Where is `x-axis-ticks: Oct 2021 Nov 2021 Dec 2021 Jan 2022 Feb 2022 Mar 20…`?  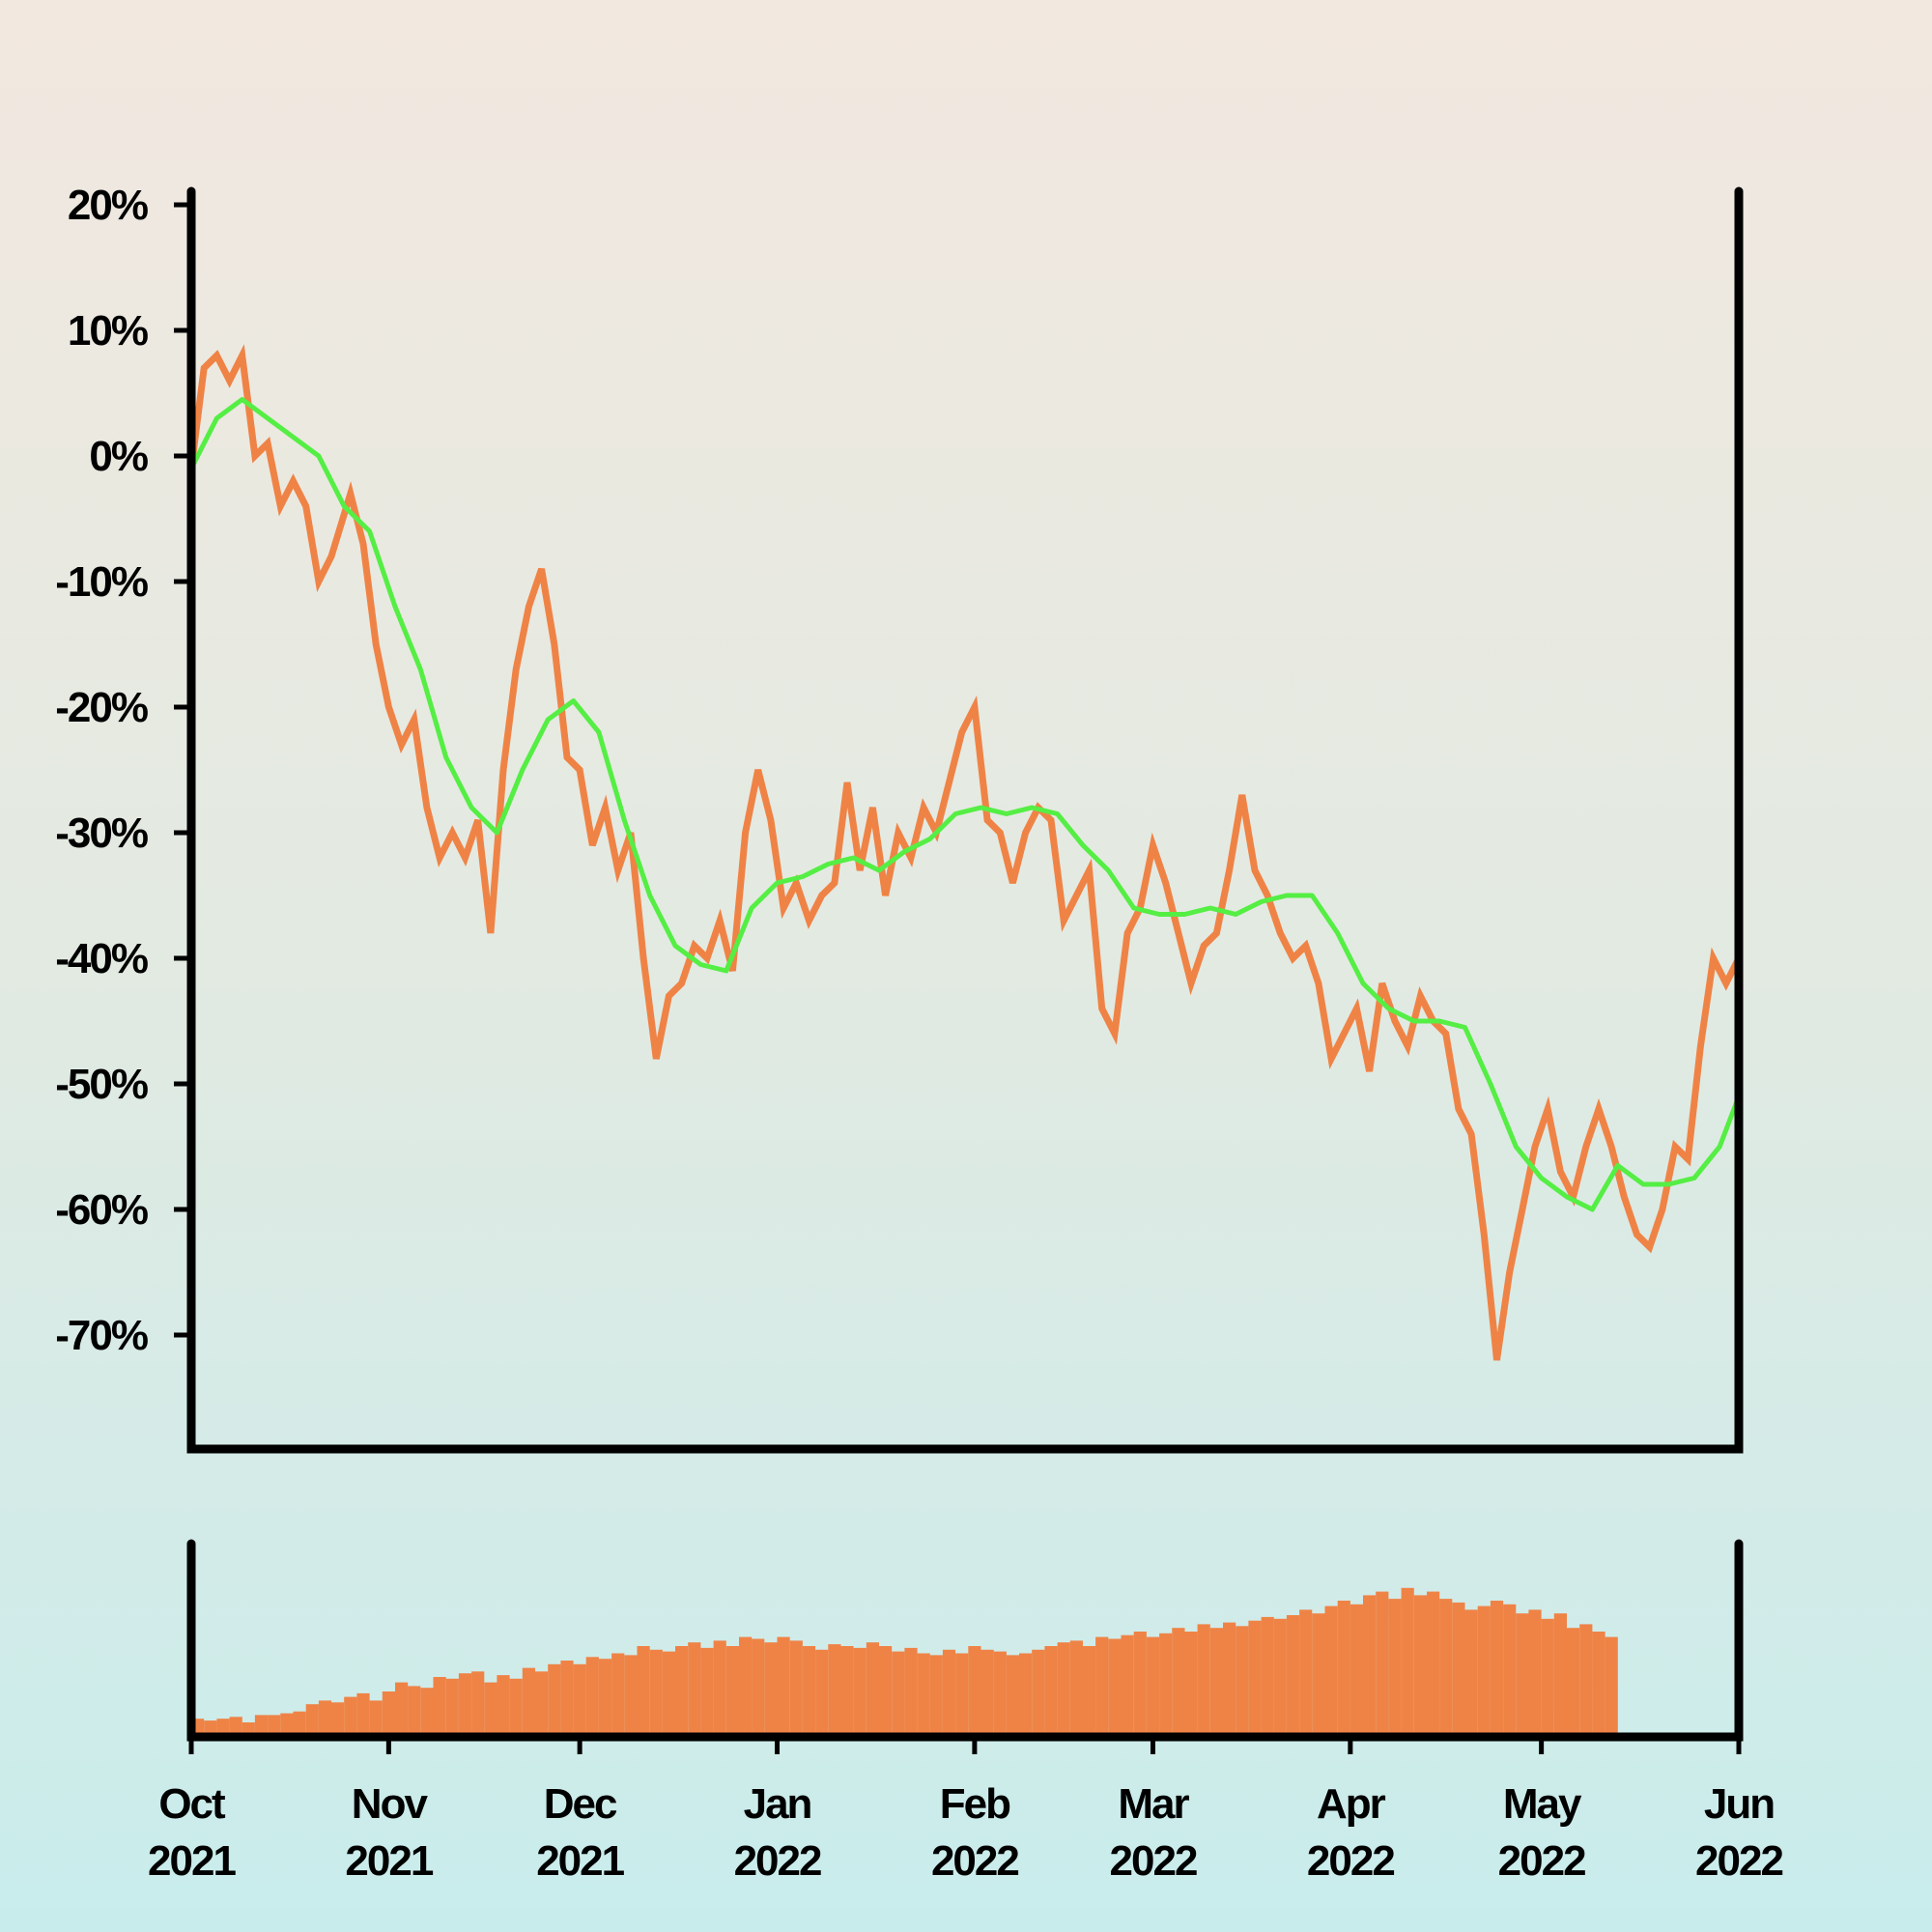 x-axis-ticks: Oct 2021 Nov 2021 Dec 2021 Jan 2022 Feb 2022 Mar 20… is located at coordinates (966, 1811).